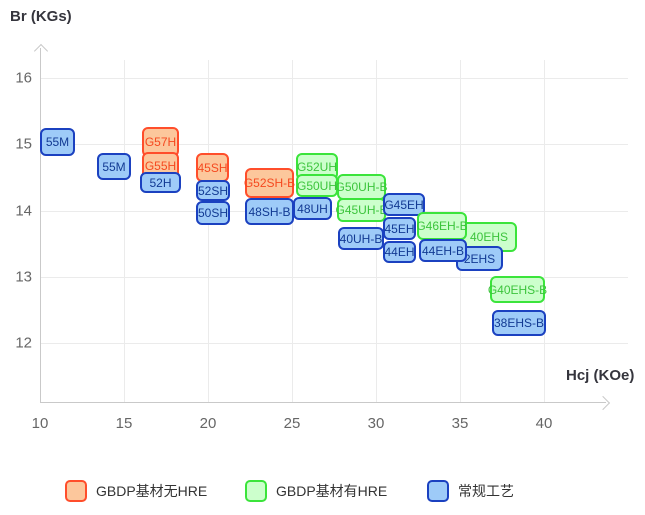 Image resolution: width=645 pixels, height=515 pixels. What do you see at coordinates (312, 208) in the screenshot?
I see `grade-box-48uh: 48UH` at bounding box center [312, 208].